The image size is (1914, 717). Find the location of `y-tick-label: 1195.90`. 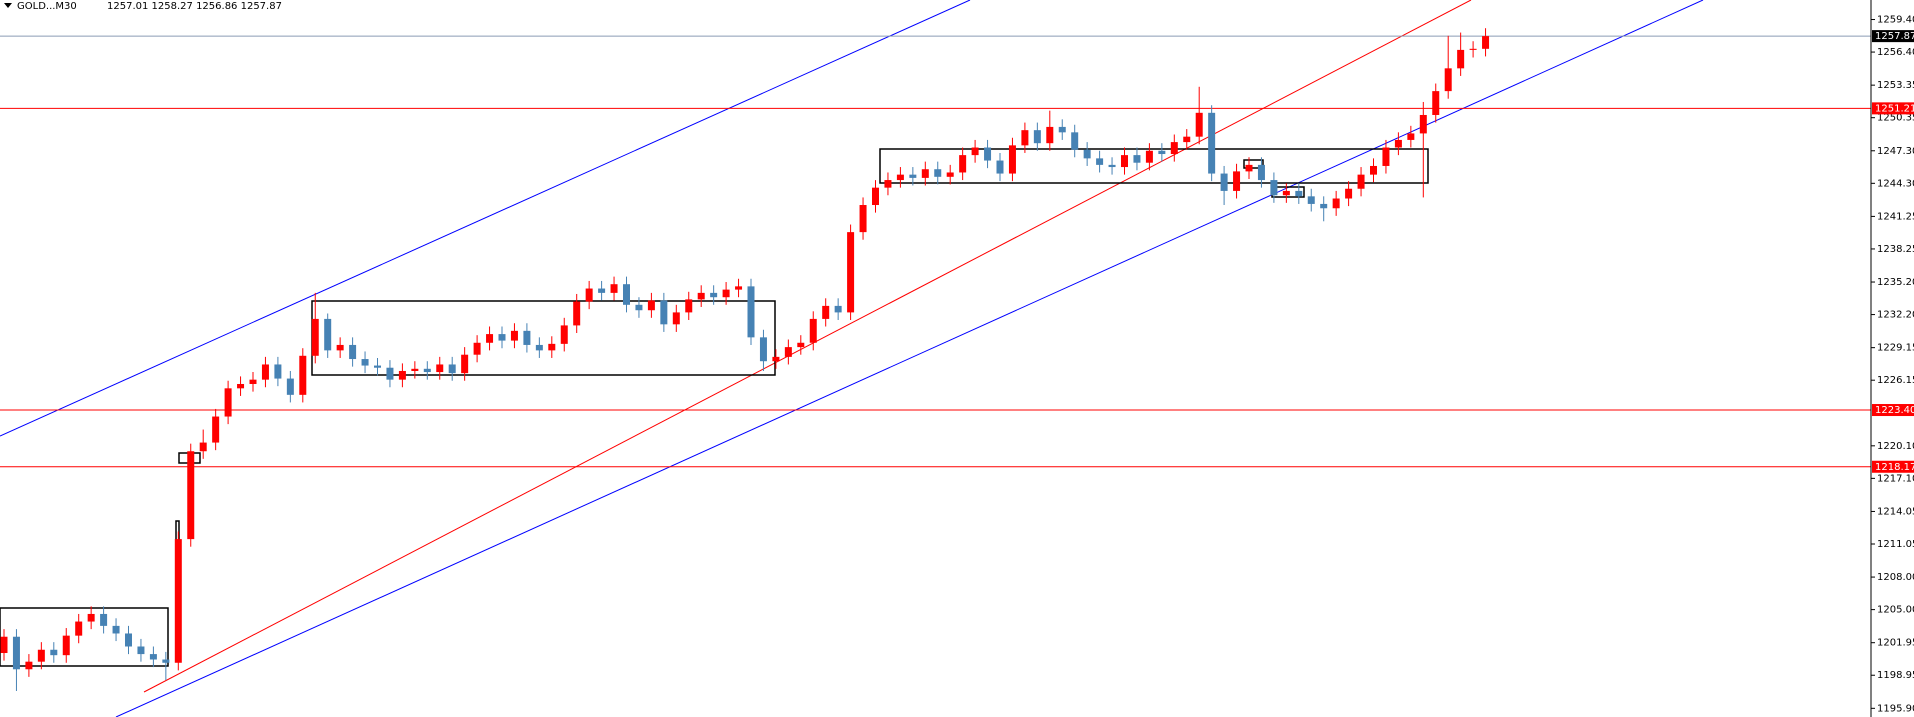

y-tick-label: 1195.90 is located at coordinates (1895, 708).